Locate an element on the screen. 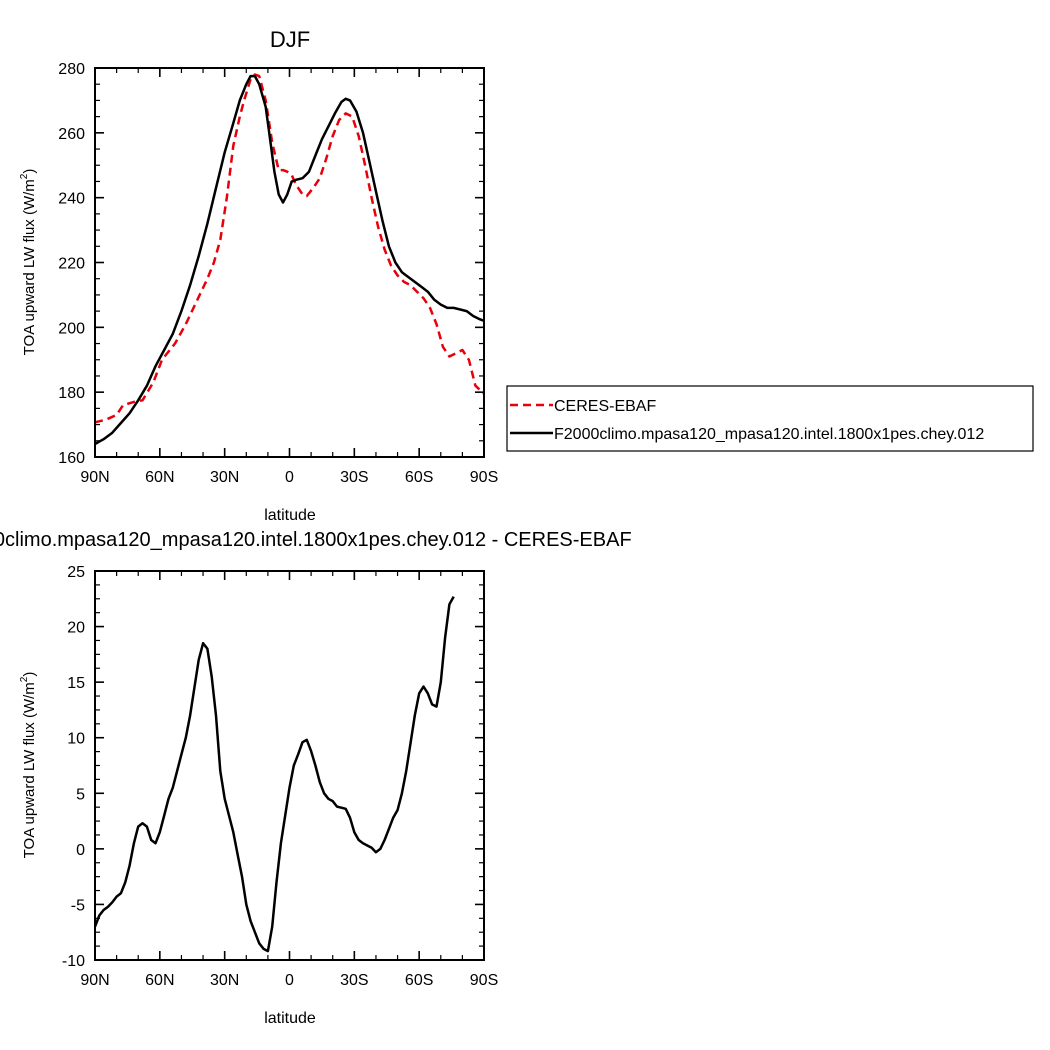 The height and width of the screenshot is (1050, 1050). bottom-y-tick-label: 25 is located at coordinates (76, 572).